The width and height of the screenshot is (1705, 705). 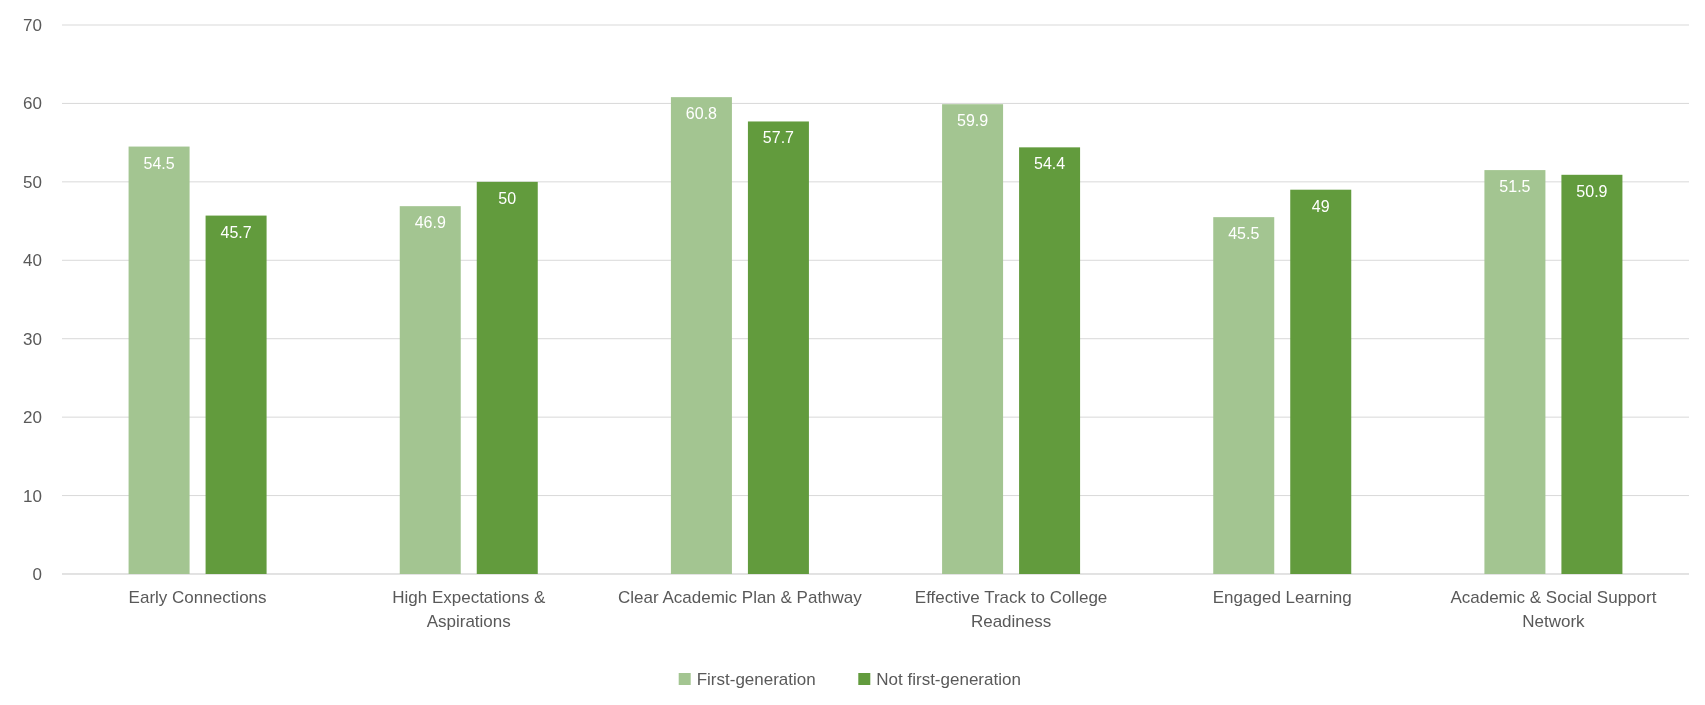 What do you see at coordinates (948, 679) in the screenshot?
I see `legend-label: Not first-generation` at bounding box center [948, 679].